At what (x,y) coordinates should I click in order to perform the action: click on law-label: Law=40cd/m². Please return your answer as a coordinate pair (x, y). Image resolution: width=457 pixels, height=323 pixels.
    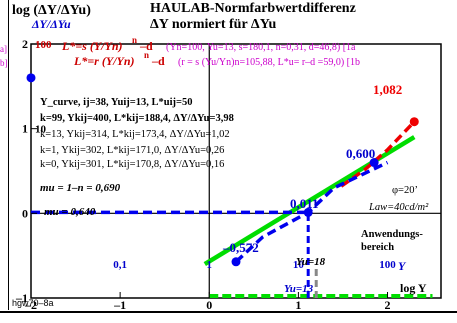
    Looking at the image, I should click on (398, 207).